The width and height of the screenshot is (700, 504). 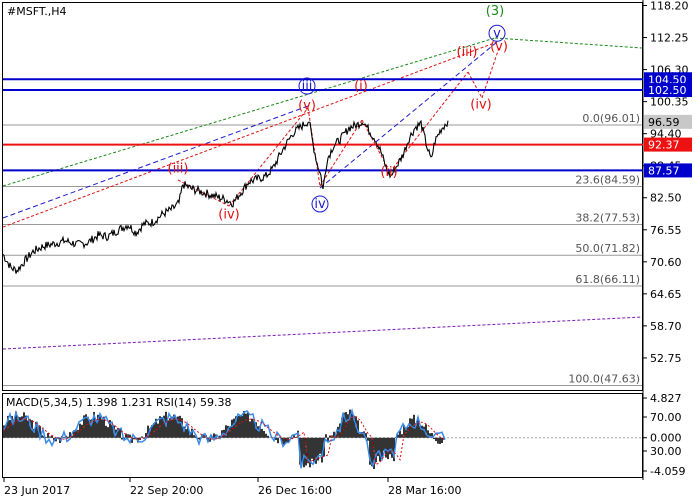 I want to click on price-tick-label: 82.50, so click(x=666, y=198).